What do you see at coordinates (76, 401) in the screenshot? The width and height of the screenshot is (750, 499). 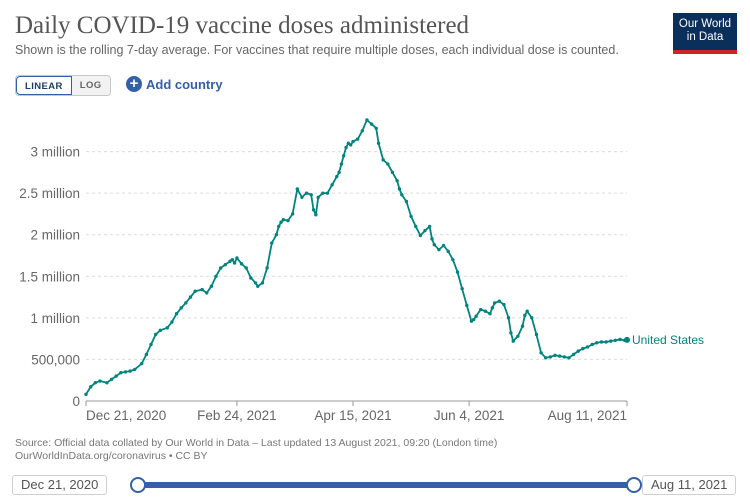 I see `y-tick-label: 0` at bounding box center [76, 401].